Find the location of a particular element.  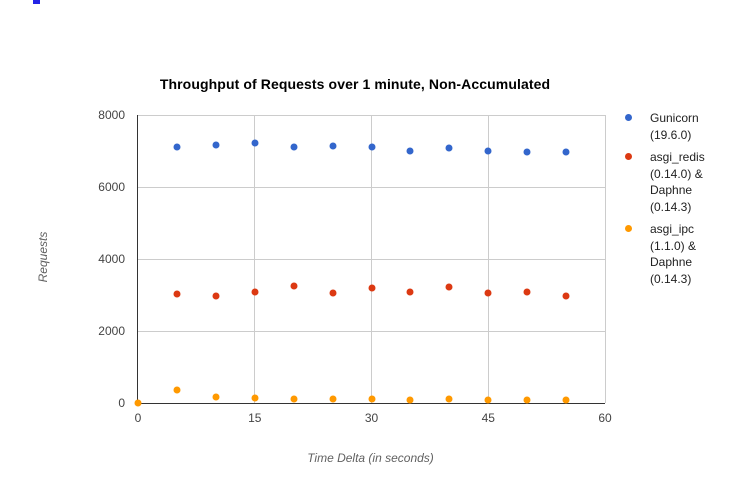

legend-item-label: asgi_ipc (1.1.0) & Daphne (0.14.3) is located at coordinates (673, 254).